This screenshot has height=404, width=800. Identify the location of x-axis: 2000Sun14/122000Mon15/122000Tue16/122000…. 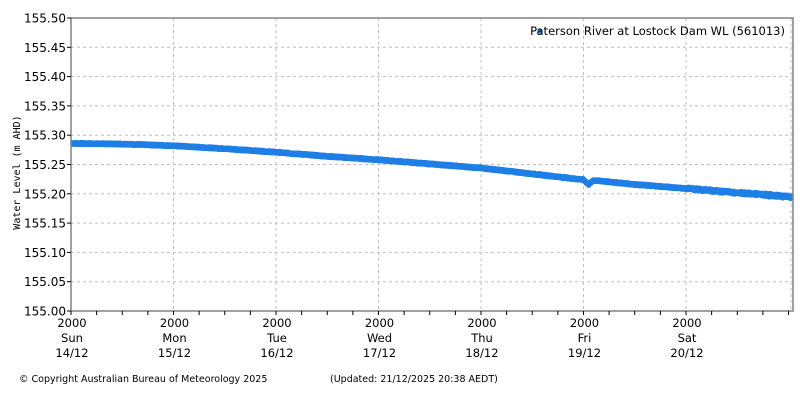
(422, 335).